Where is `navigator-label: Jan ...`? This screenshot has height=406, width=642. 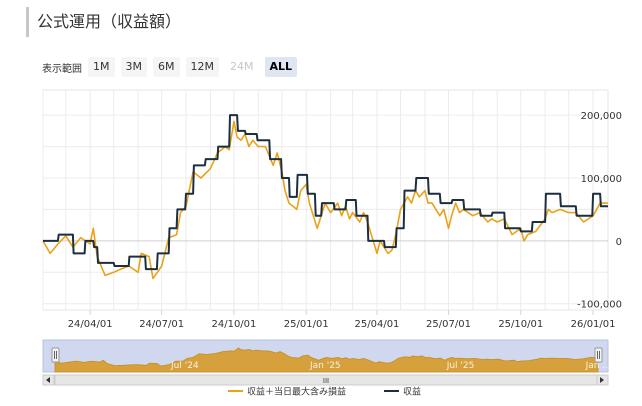 navigator-label: Jan ... is located at coordinates (598, 366).